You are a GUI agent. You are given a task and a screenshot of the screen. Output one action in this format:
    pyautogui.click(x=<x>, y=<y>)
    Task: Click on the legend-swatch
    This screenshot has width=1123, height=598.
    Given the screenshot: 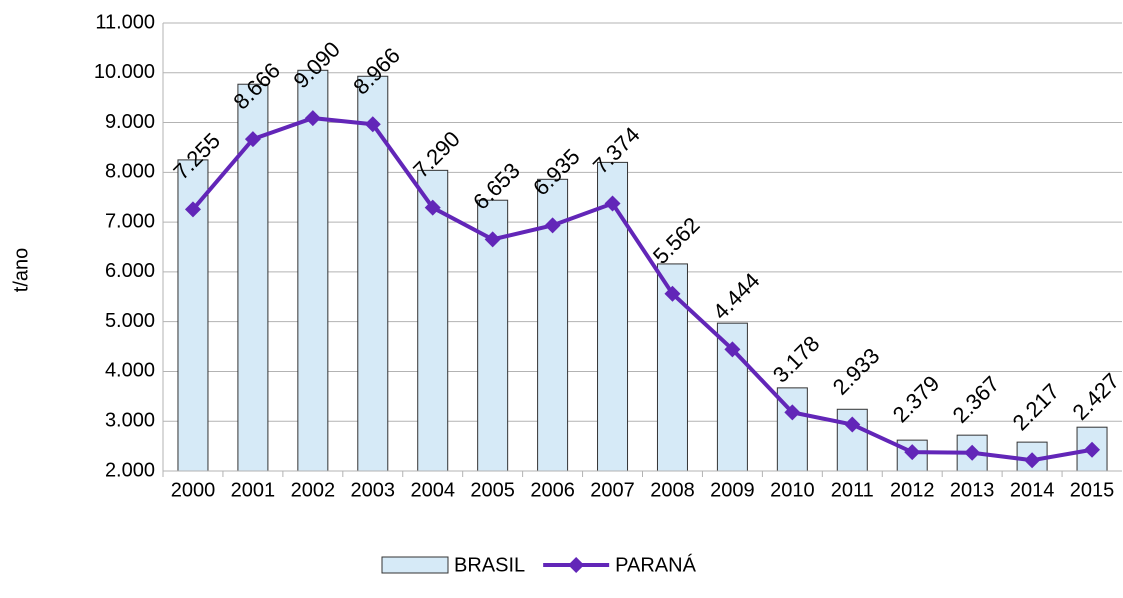 What is the action you would take?
    pyautogui.click(x=415, y=565)
    